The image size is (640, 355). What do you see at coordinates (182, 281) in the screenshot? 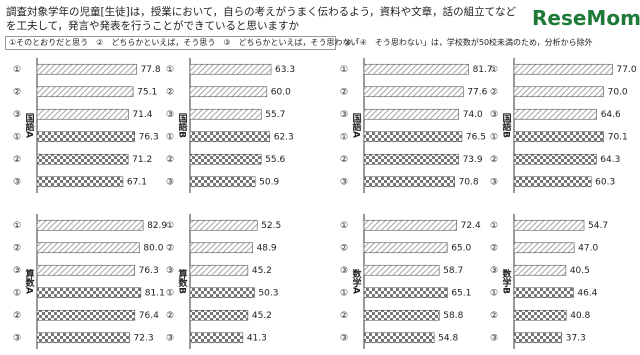
I see `chart-title: 算数B` at bounding box center [182, 281].